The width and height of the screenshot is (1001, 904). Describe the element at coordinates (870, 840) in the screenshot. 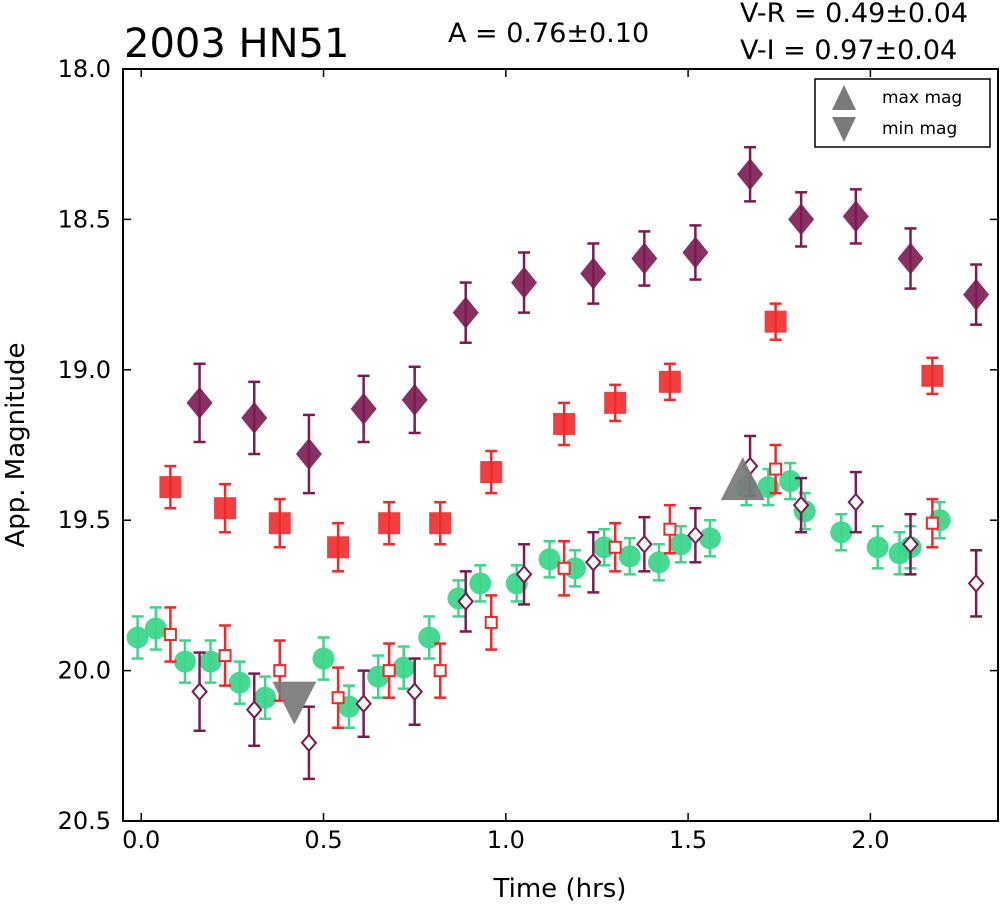

I see `x-tick-label-4: 2.0` at that location.